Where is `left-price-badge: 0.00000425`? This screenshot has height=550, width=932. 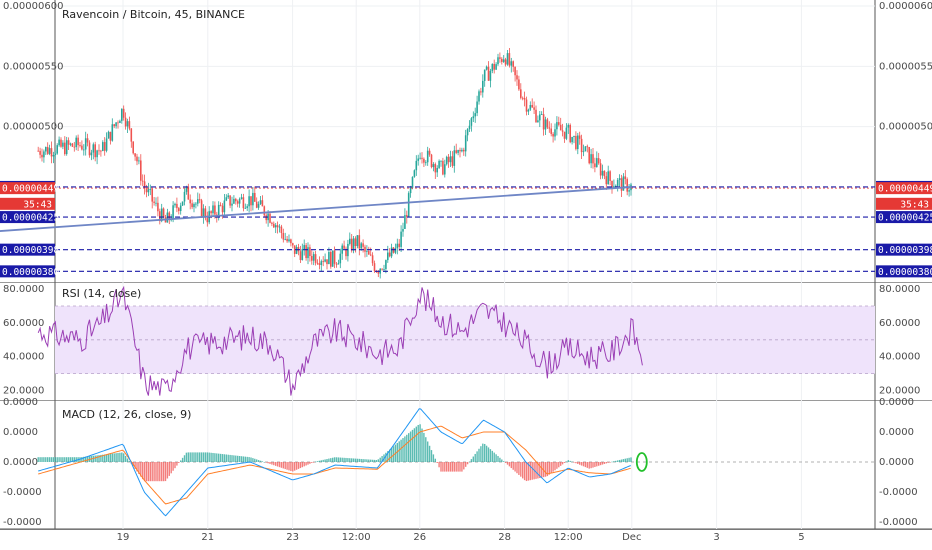 left-price-badge: 0.00000425 is located at coordinates (30, 218).